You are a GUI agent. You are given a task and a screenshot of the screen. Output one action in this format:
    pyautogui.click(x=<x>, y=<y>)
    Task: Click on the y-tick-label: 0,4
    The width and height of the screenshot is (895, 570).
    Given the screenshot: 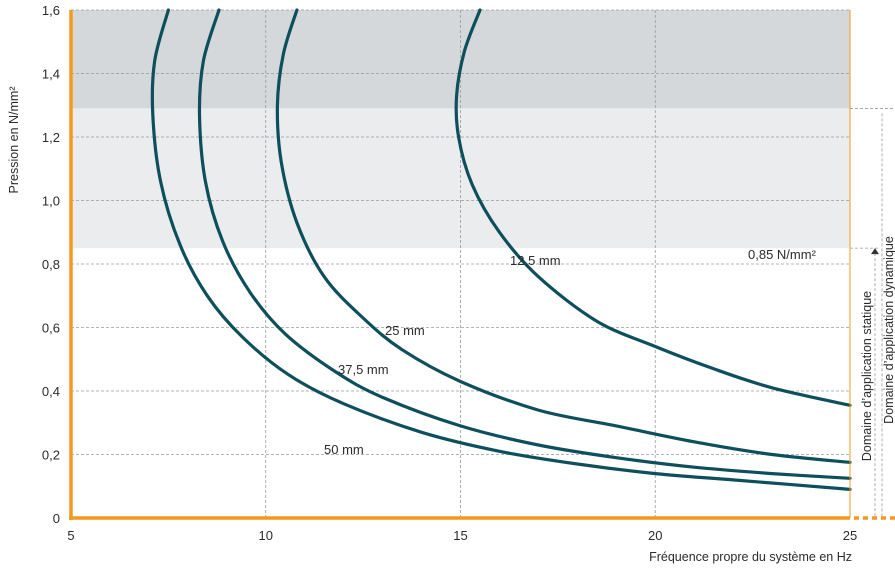 What is the action you would take?
    pyautogui.click(x=51, y=391)
    